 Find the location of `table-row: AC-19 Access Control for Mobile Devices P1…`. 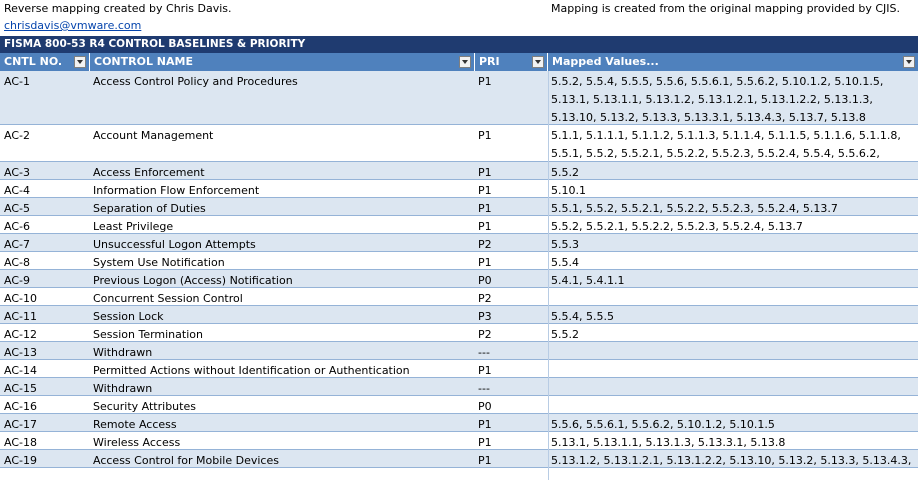

table-row: AC-19 Access Control for Mobile Devices P1… is located at coordinates (459, 459).